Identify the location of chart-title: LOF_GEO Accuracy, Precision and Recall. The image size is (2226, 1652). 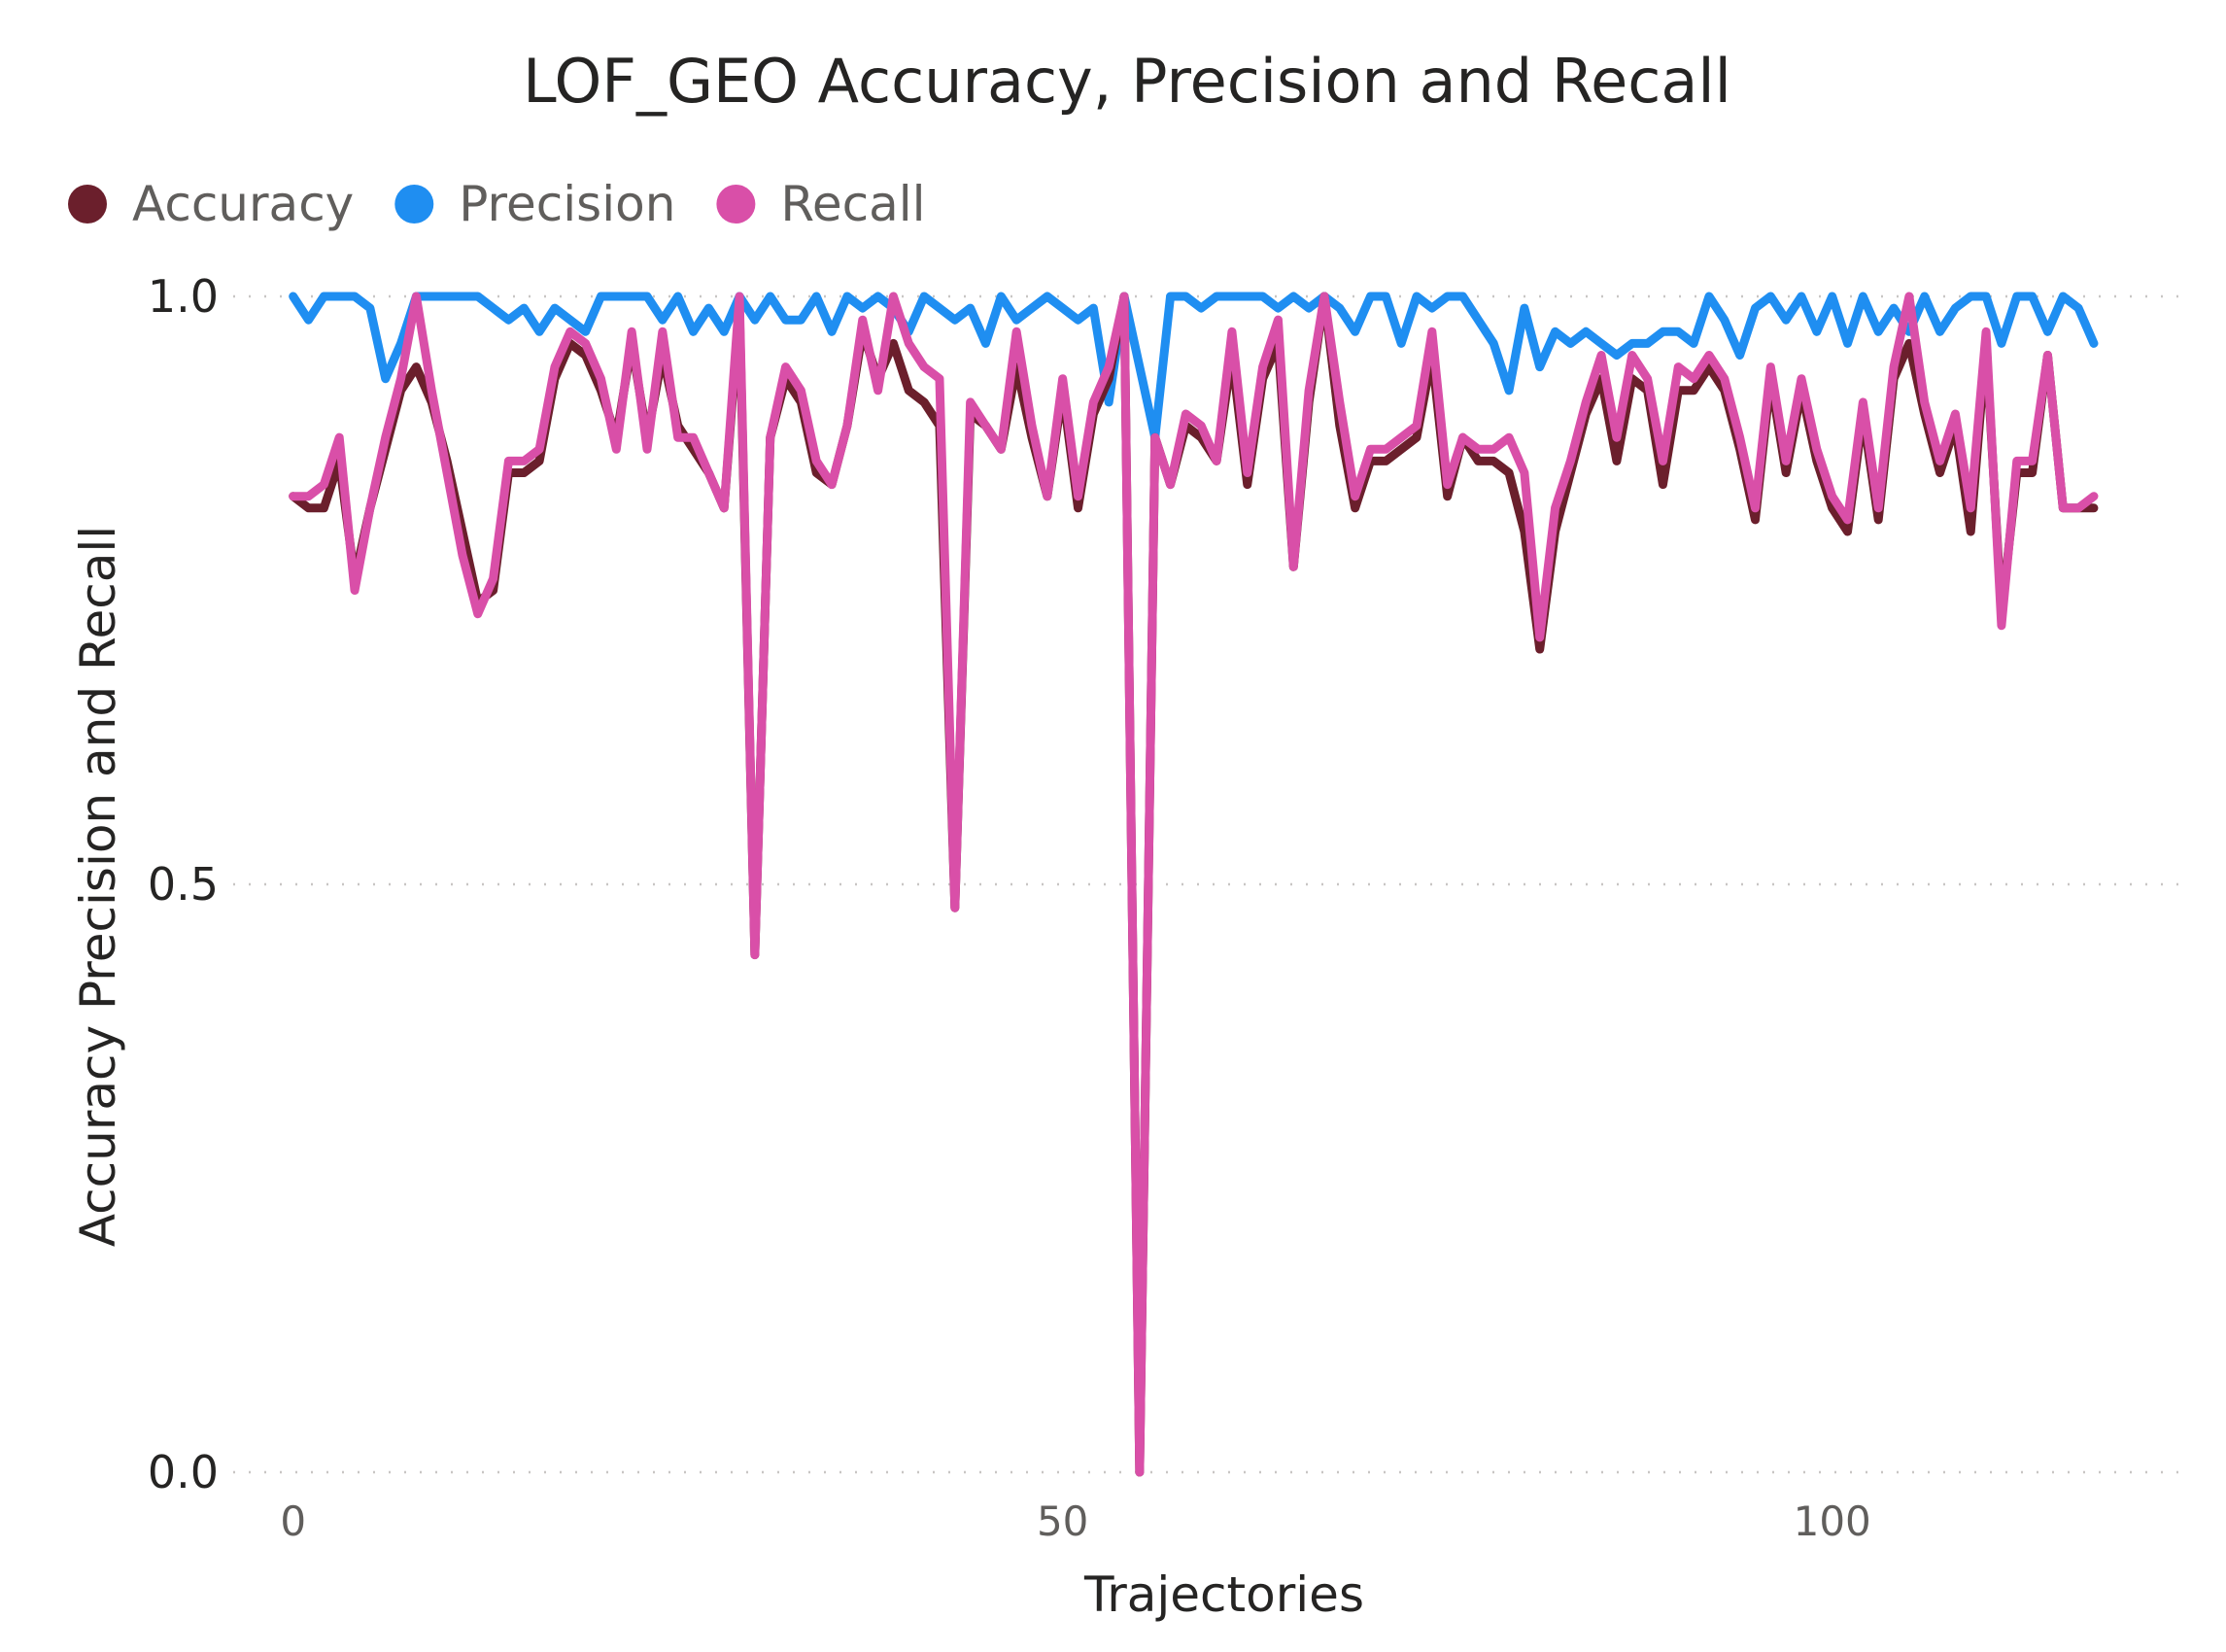
(1127, 81).